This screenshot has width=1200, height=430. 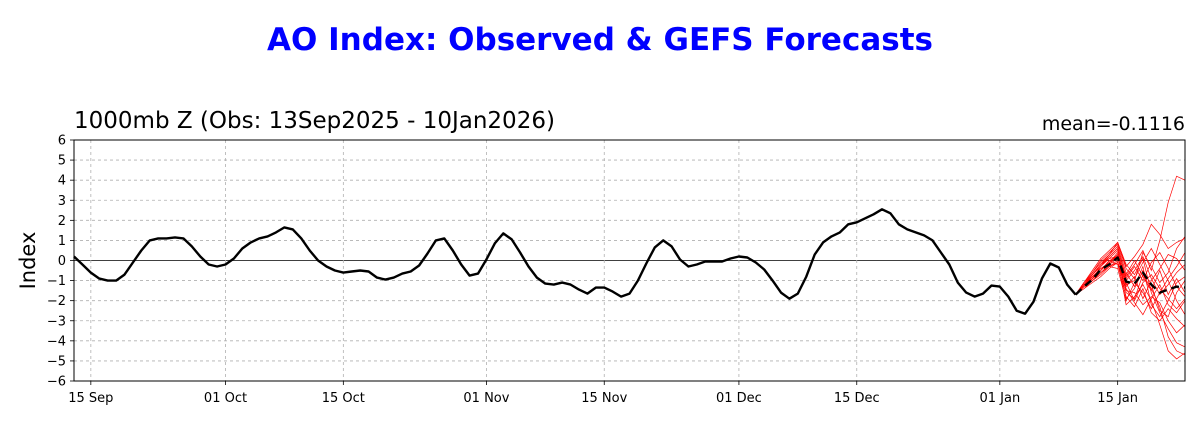 What do you see at coordinates (225, 398) in the screenshot?
I see `x-tick-label: 01 Oct` at bounding box center [225, 398].